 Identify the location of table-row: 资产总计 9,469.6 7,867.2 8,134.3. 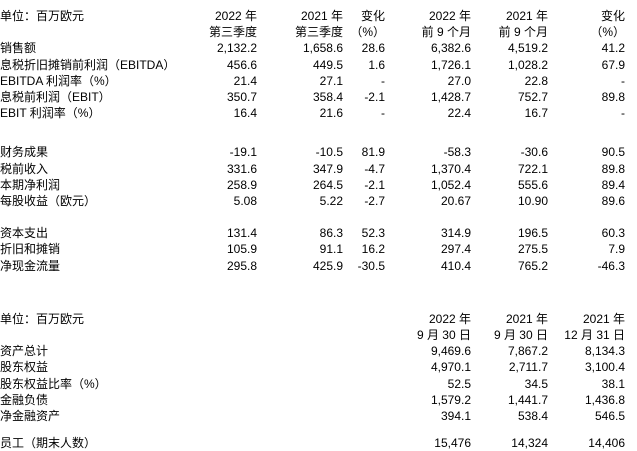
(312, 351).